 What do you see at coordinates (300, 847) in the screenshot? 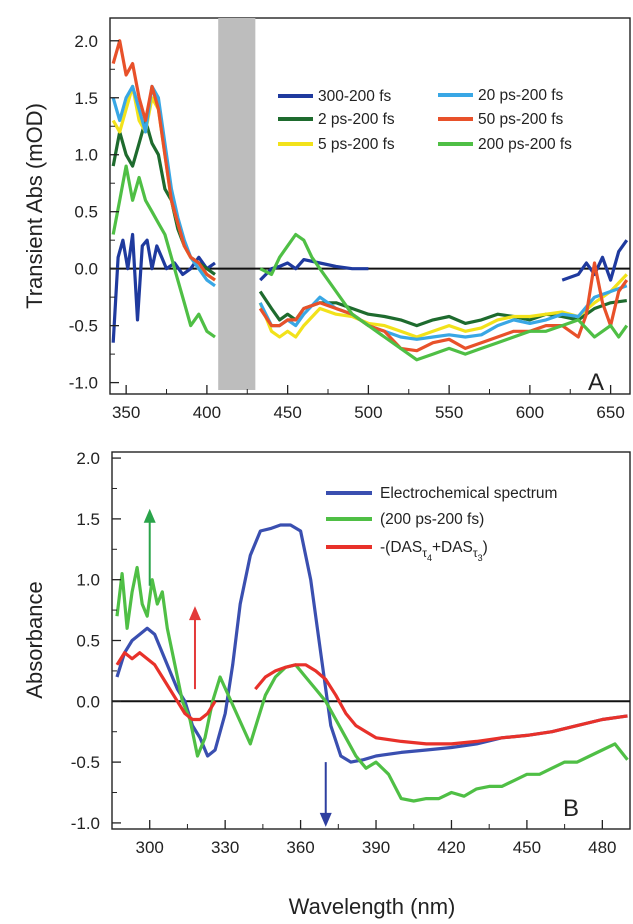
I see `x-tick-label: 360` at bounding box center [300, 847].